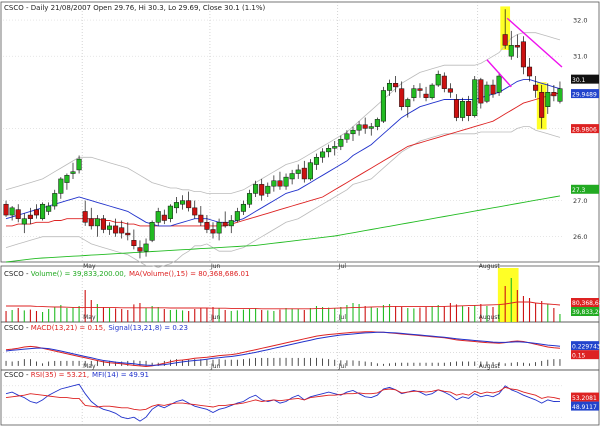 The image size is (600, 432). Describe the element at coordinates (89, 266) in the screenshot. I see `x-label-price: May` at that location.